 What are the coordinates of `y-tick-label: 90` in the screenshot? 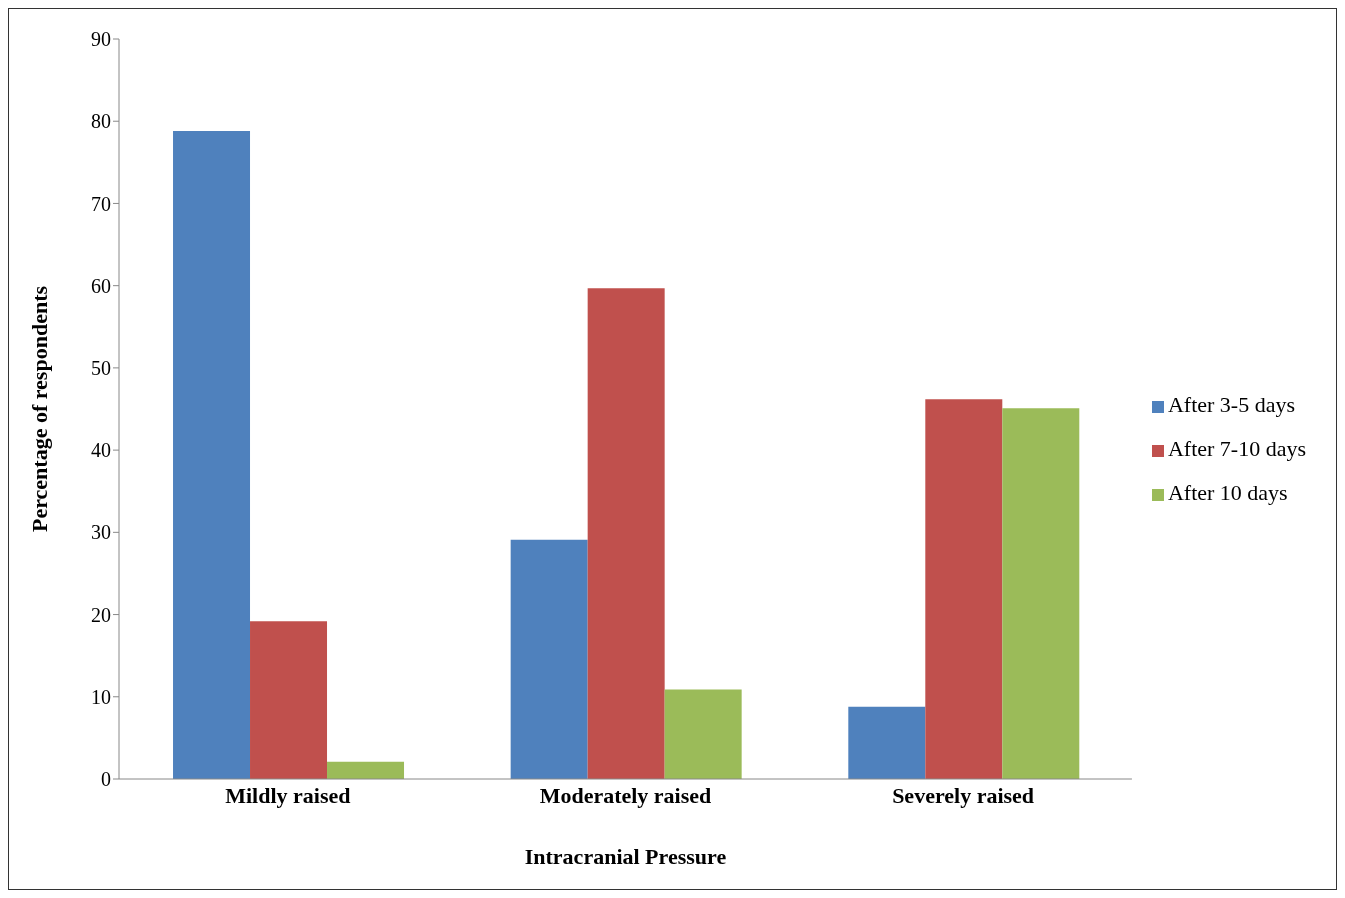 It's located at (101, 39).